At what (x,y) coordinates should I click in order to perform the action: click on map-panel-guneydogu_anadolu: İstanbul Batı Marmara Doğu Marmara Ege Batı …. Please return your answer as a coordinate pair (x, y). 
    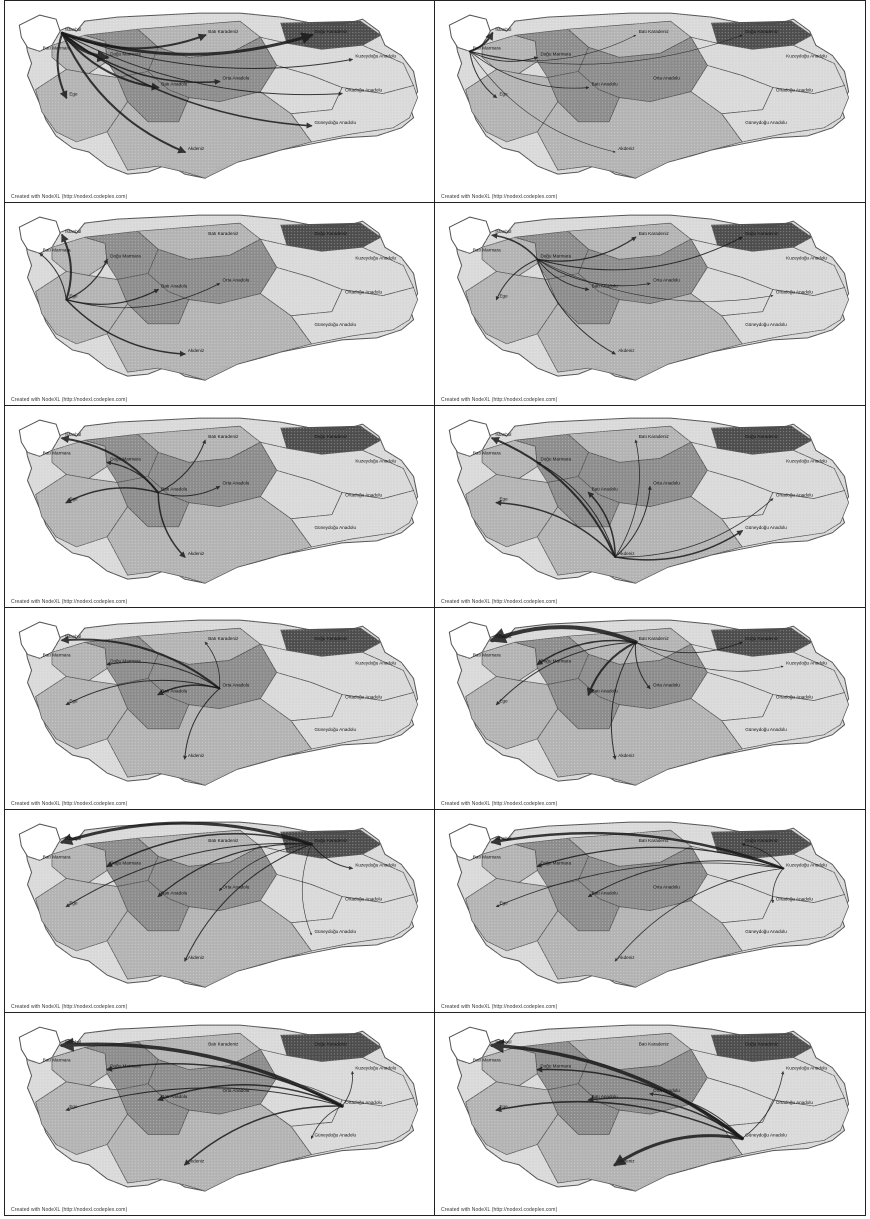
    Looking at the image, I should click on (650, 1113).